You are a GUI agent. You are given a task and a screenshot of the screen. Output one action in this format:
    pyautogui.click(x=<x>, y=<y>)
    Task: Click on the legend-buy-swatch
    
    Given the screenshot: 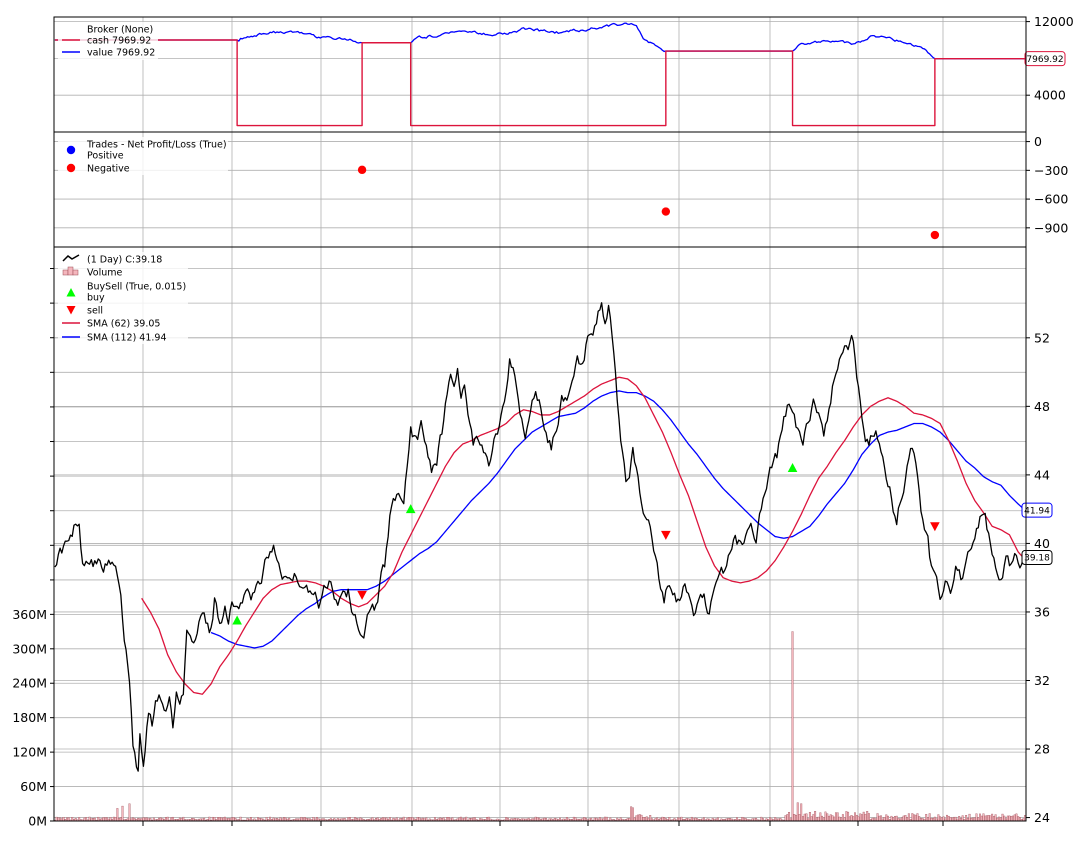 What is the action you would take?
    pyautogui.click(x=71, y=292)
    